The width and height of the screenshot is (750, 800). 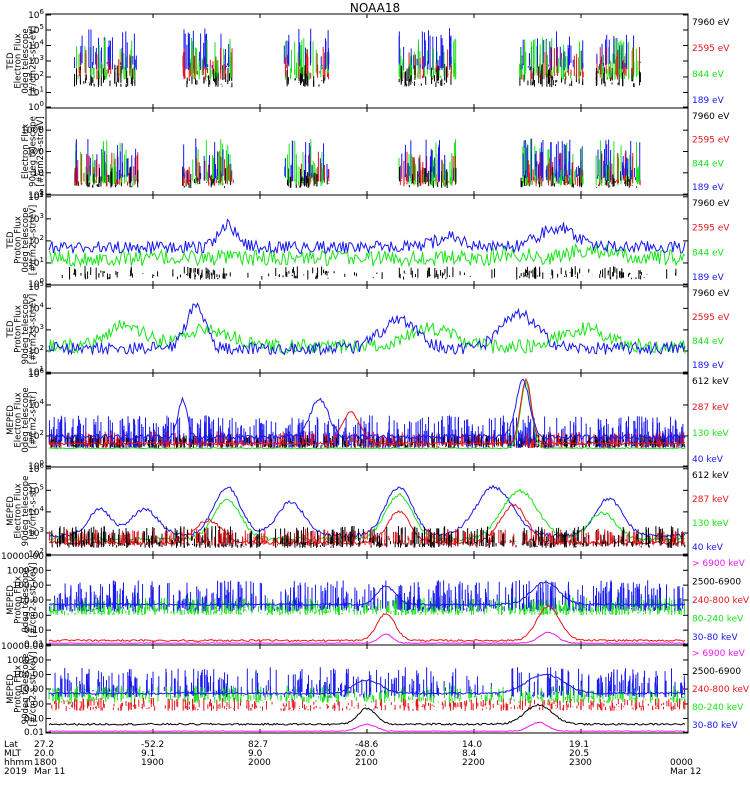 What do you see at coordinates (41, 195) in the screenshot?
I see `ytick-label: 1` at bounding box center [41, 195].